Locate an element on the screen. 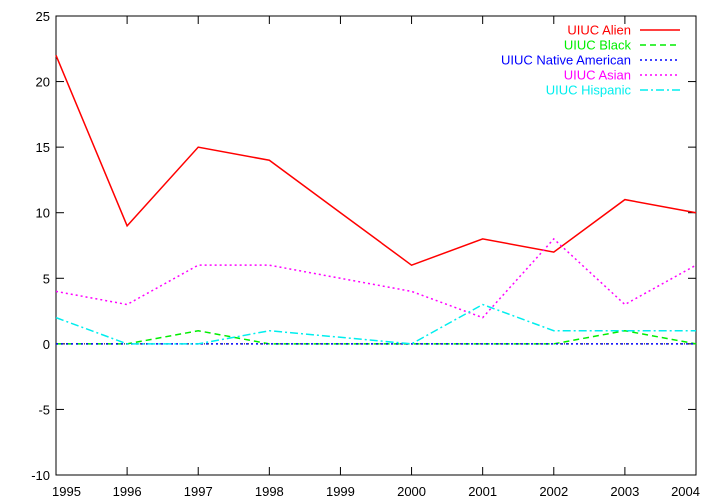  y-tick-label: 5 is located at coordinates (46, 278).